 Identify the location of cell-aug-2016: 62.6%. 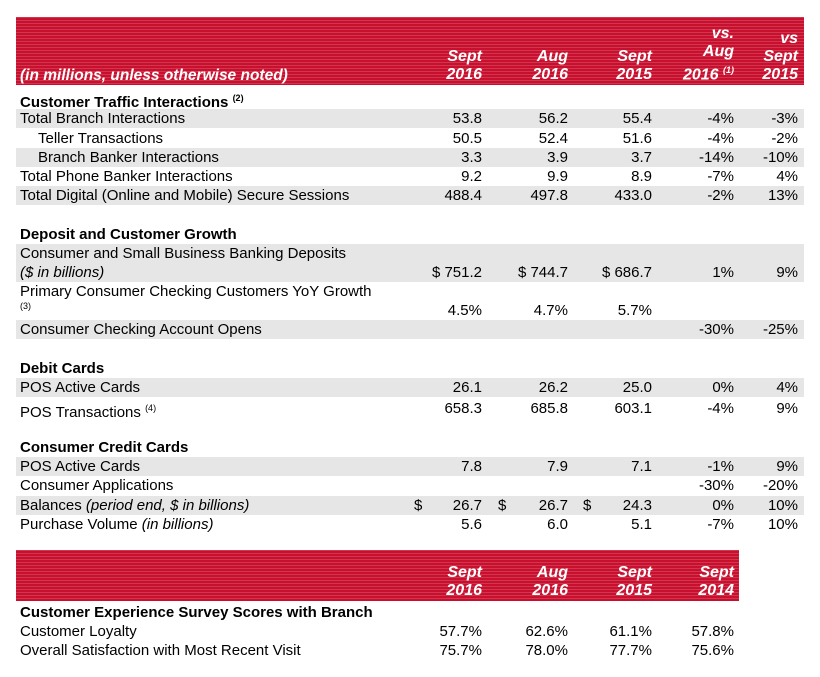
(546, 631).